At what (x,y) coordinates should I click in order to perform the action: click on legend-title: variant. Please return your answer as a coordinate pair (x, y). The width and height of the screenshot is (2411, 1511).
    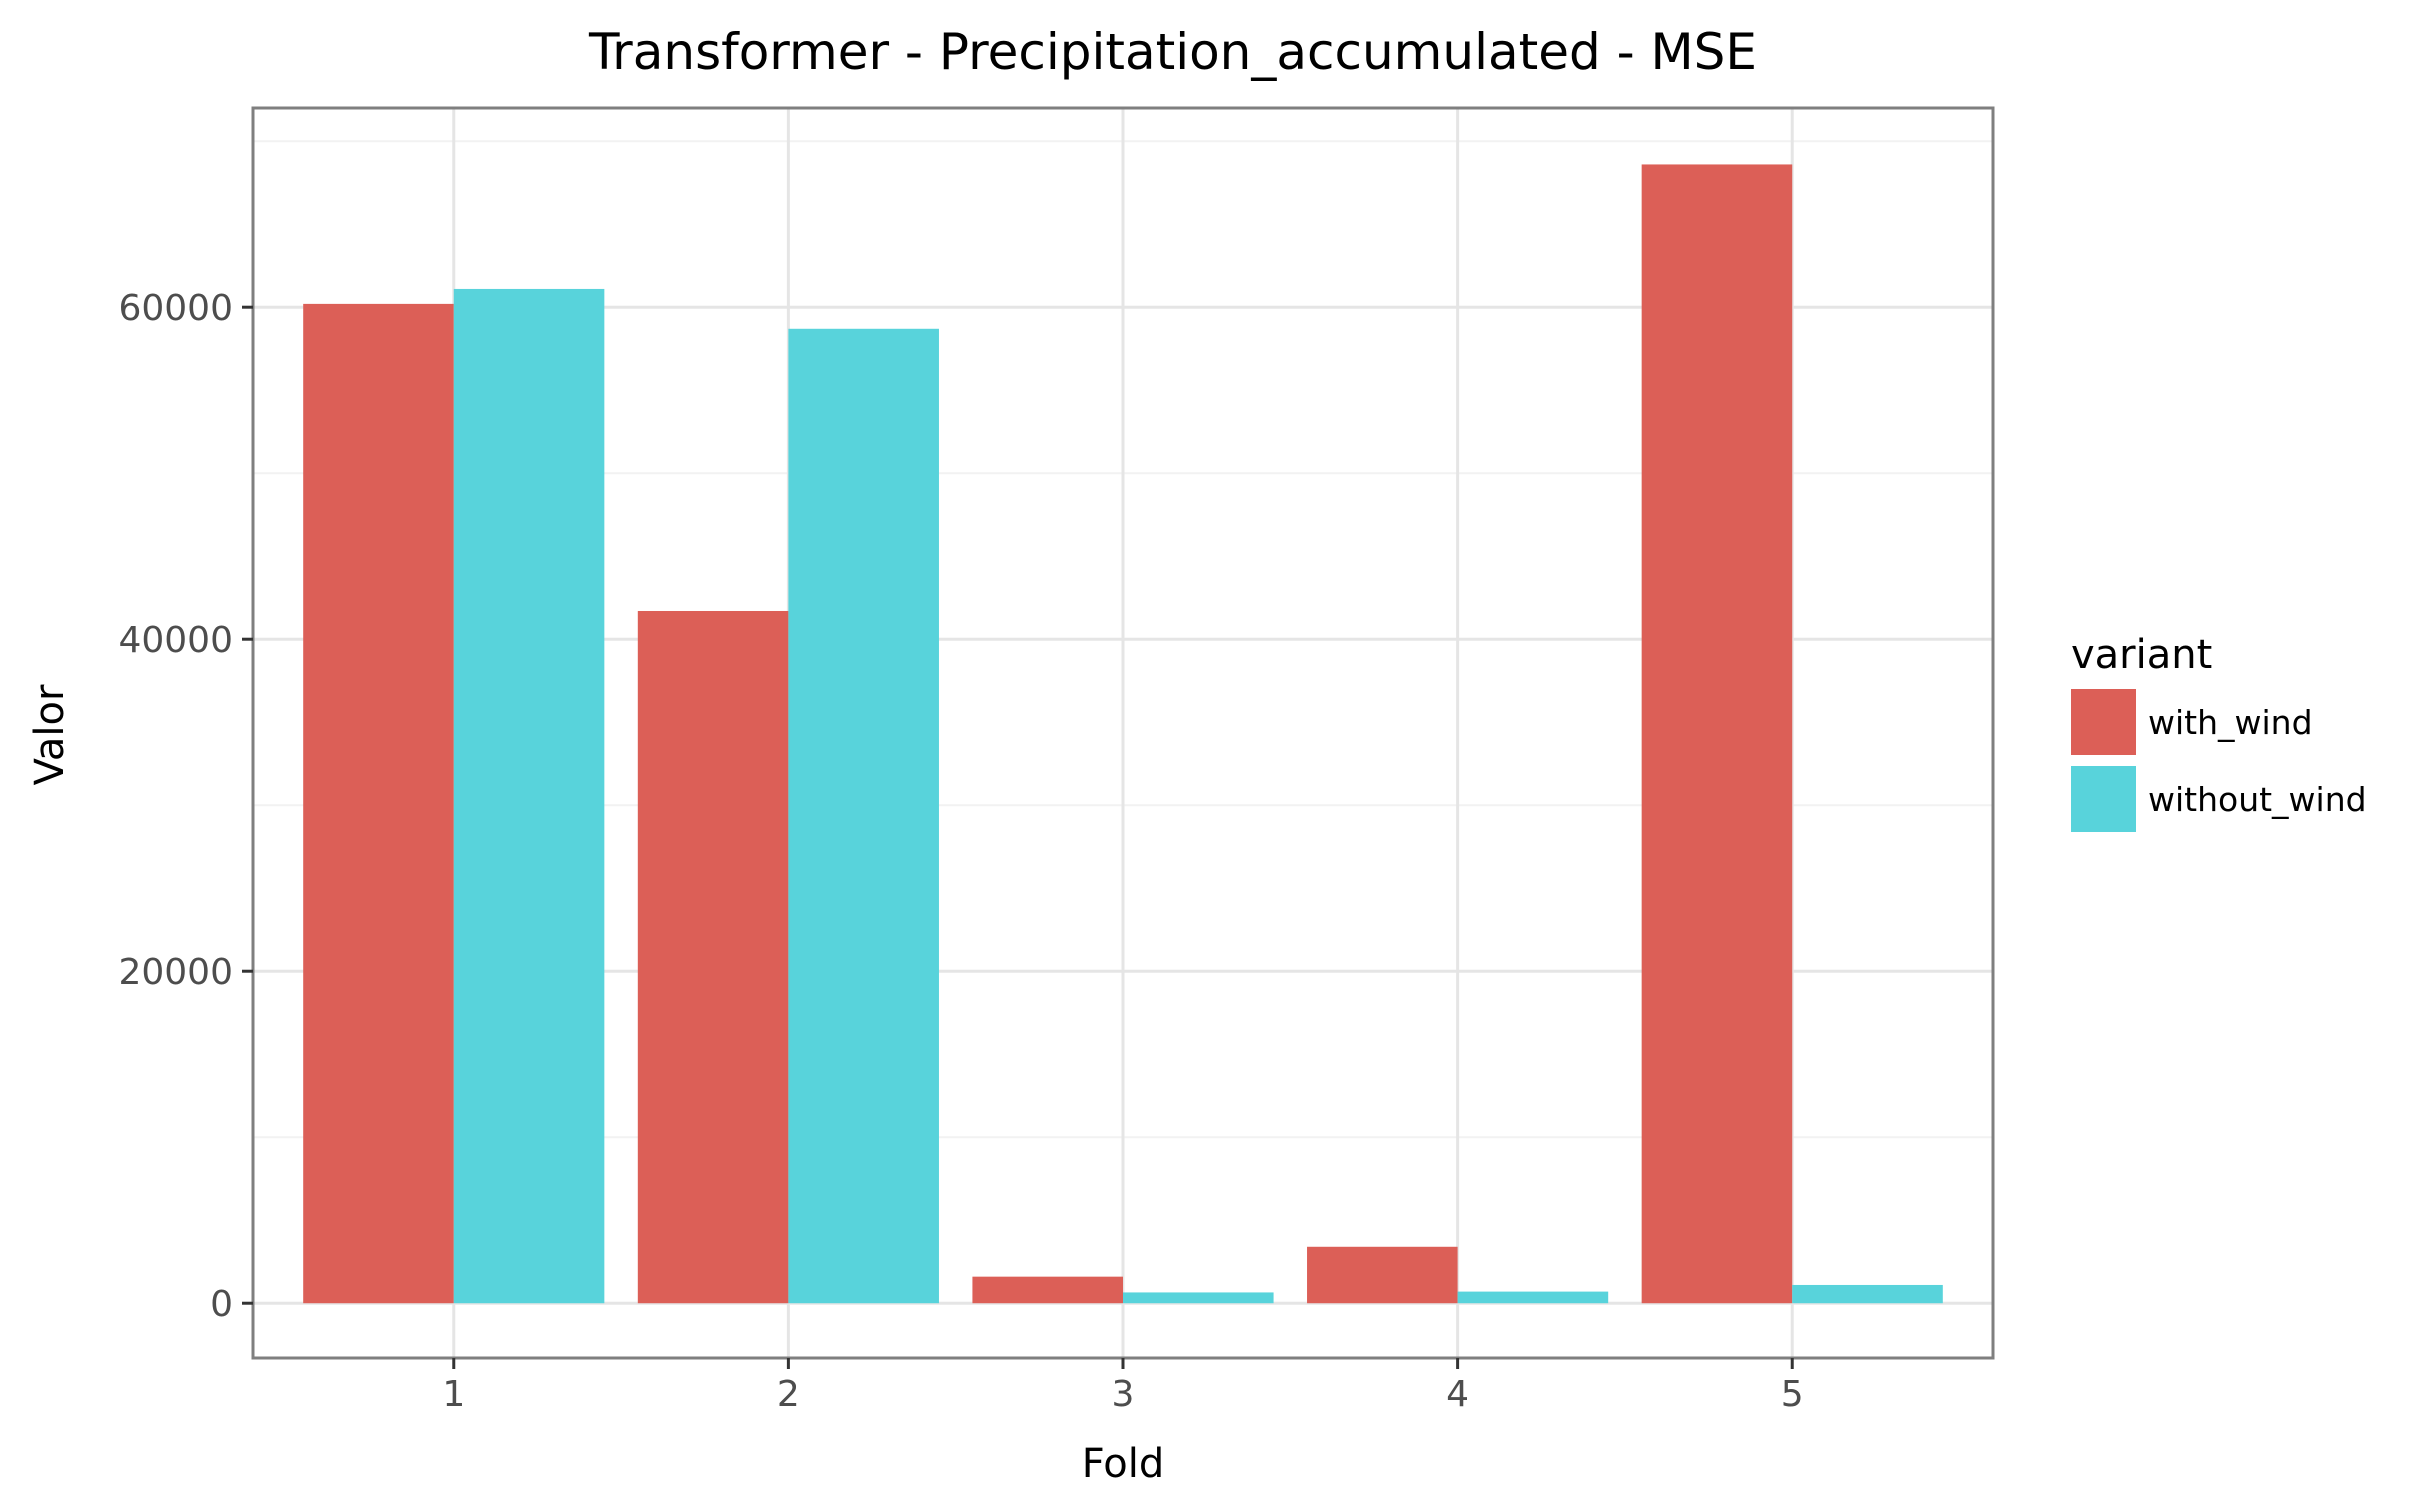
    Looking at the image, I should click on (2141, 655).